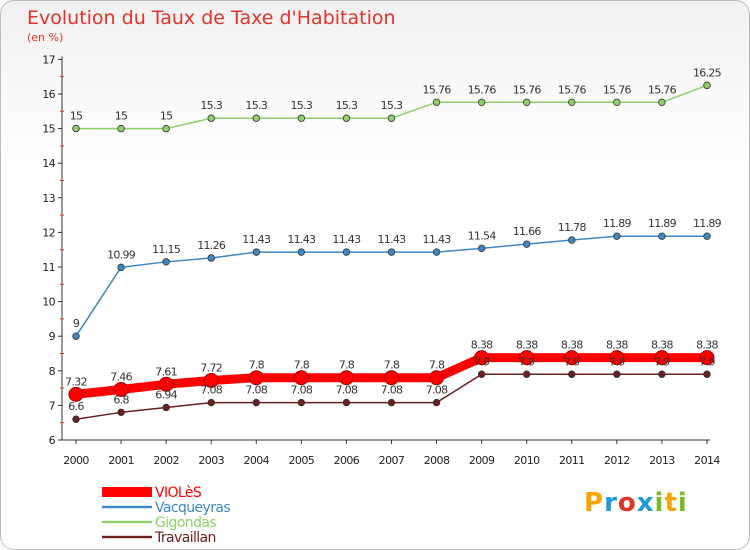  What do you see at coordinates (121, 376) in the screenshot?
I see `data-label: 7.46` at bounding box center [121, 376].